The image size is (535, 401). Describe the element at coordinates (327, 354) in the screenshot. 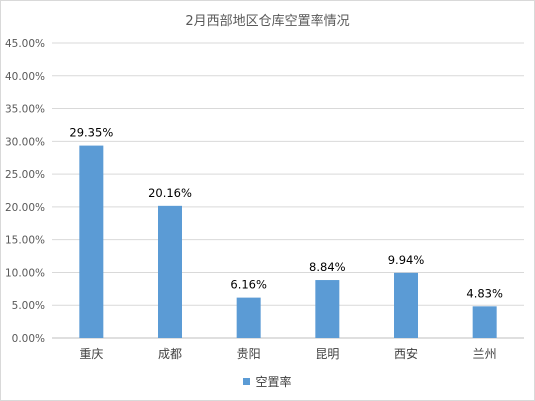

I see `x-tick-label: 昆明` at that location.